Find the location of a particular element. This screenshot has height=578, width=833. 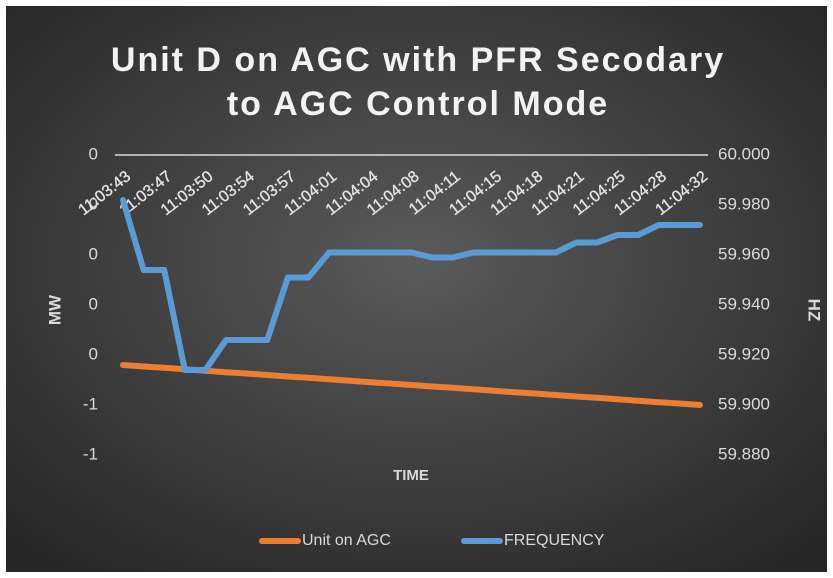

y2-tick-label: 59.960 is located at coordinates (744, 253).